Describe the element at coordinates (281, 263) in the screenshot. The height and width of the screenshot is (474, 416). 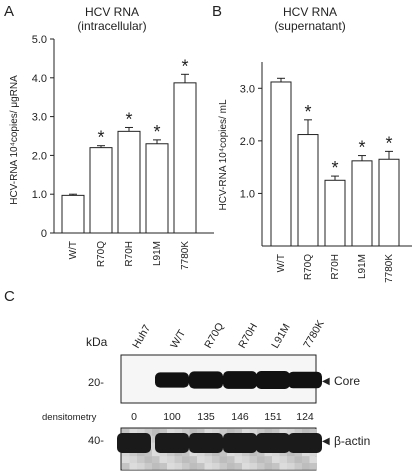
I see `chart-b-category-label: W/T` at that location.